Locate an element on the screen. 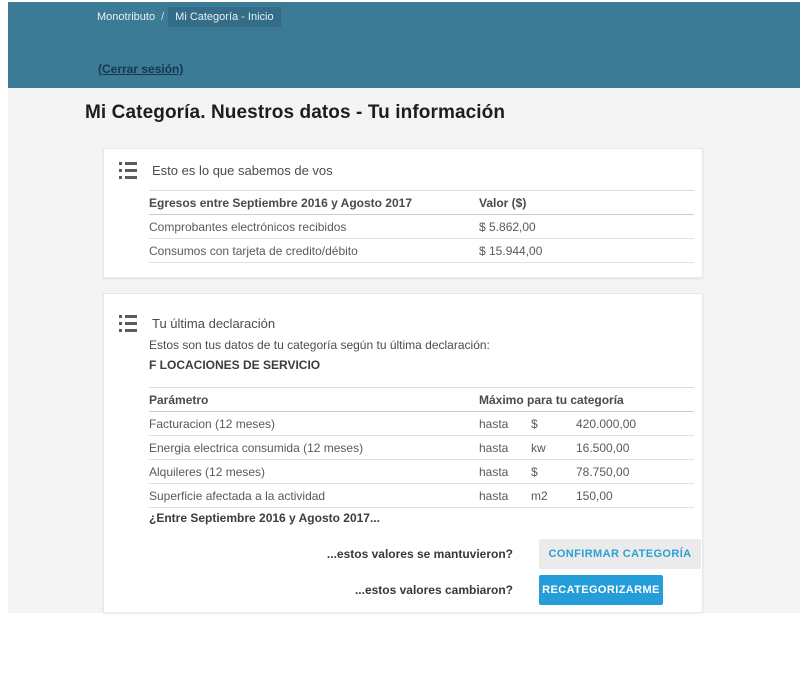 The height and width of the screenshot is (685, 800). column-header-maximo: Máximo para tu categoría is located at coordinates (551, 399).